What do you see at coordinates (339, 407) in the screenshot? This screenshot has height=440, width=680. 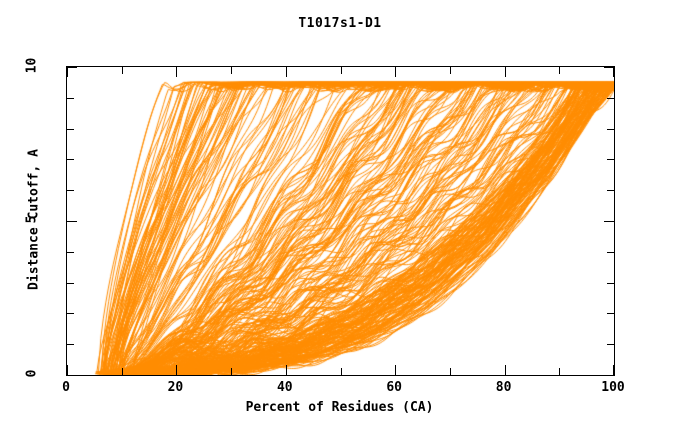 I see `x-axis-title: Percent of Residues (CA)` at bounding box center [339, 407].